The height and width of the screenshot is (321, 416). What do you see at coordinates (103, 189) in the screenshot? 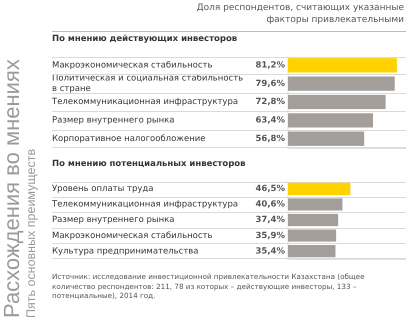
I see `y-tick-label: Уровень оплаты труда` at bounding box center [103, 189].